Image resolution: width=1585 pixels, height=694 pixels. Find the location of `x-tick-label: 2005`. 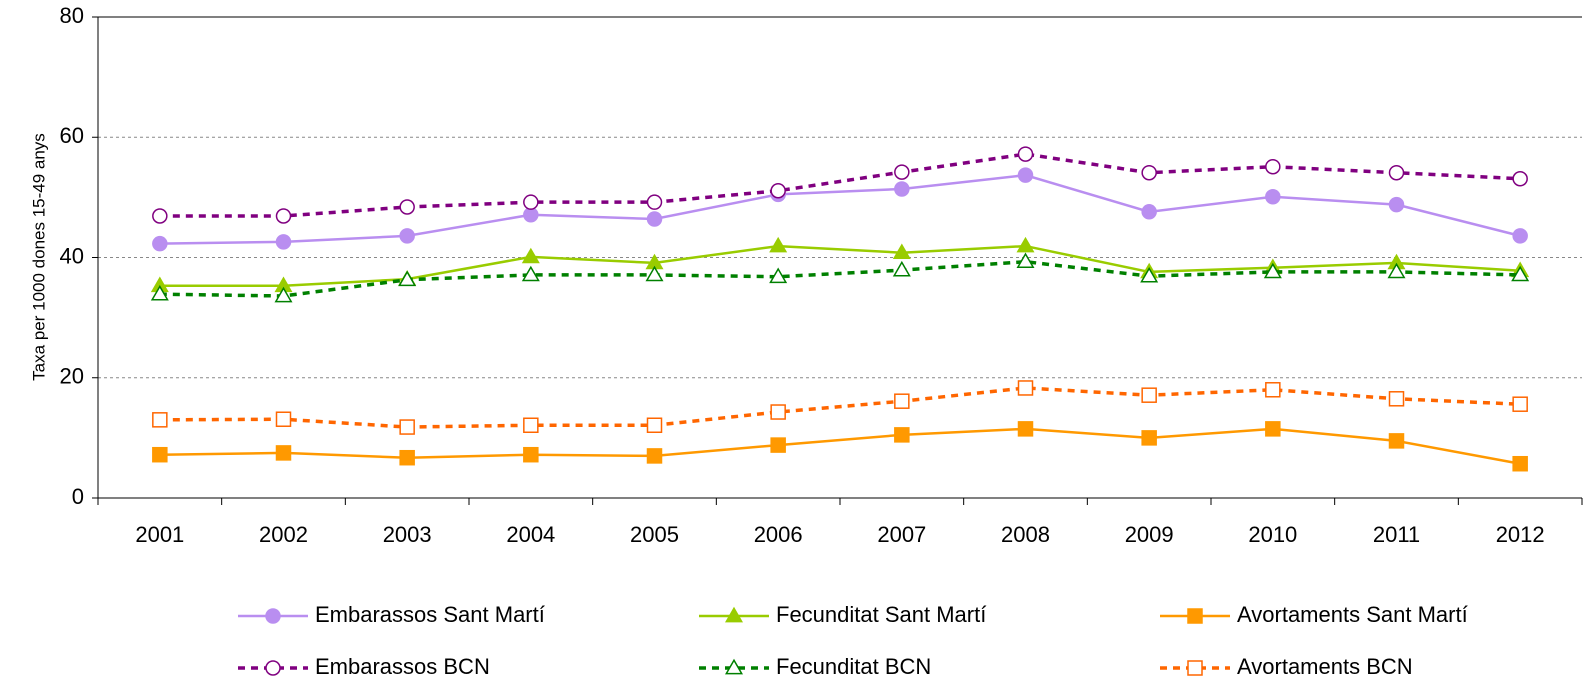

x-tick-label: 2005 is located at coordinates (654, 534).